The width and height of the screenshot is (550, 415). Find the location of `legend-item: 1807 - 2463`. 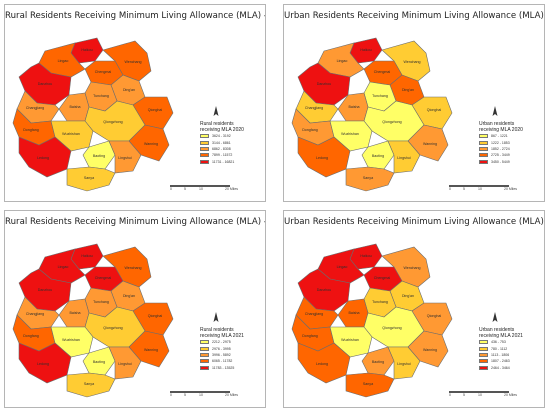

legend-item: 1807 - 2463 is located at coordinates (510, 361).